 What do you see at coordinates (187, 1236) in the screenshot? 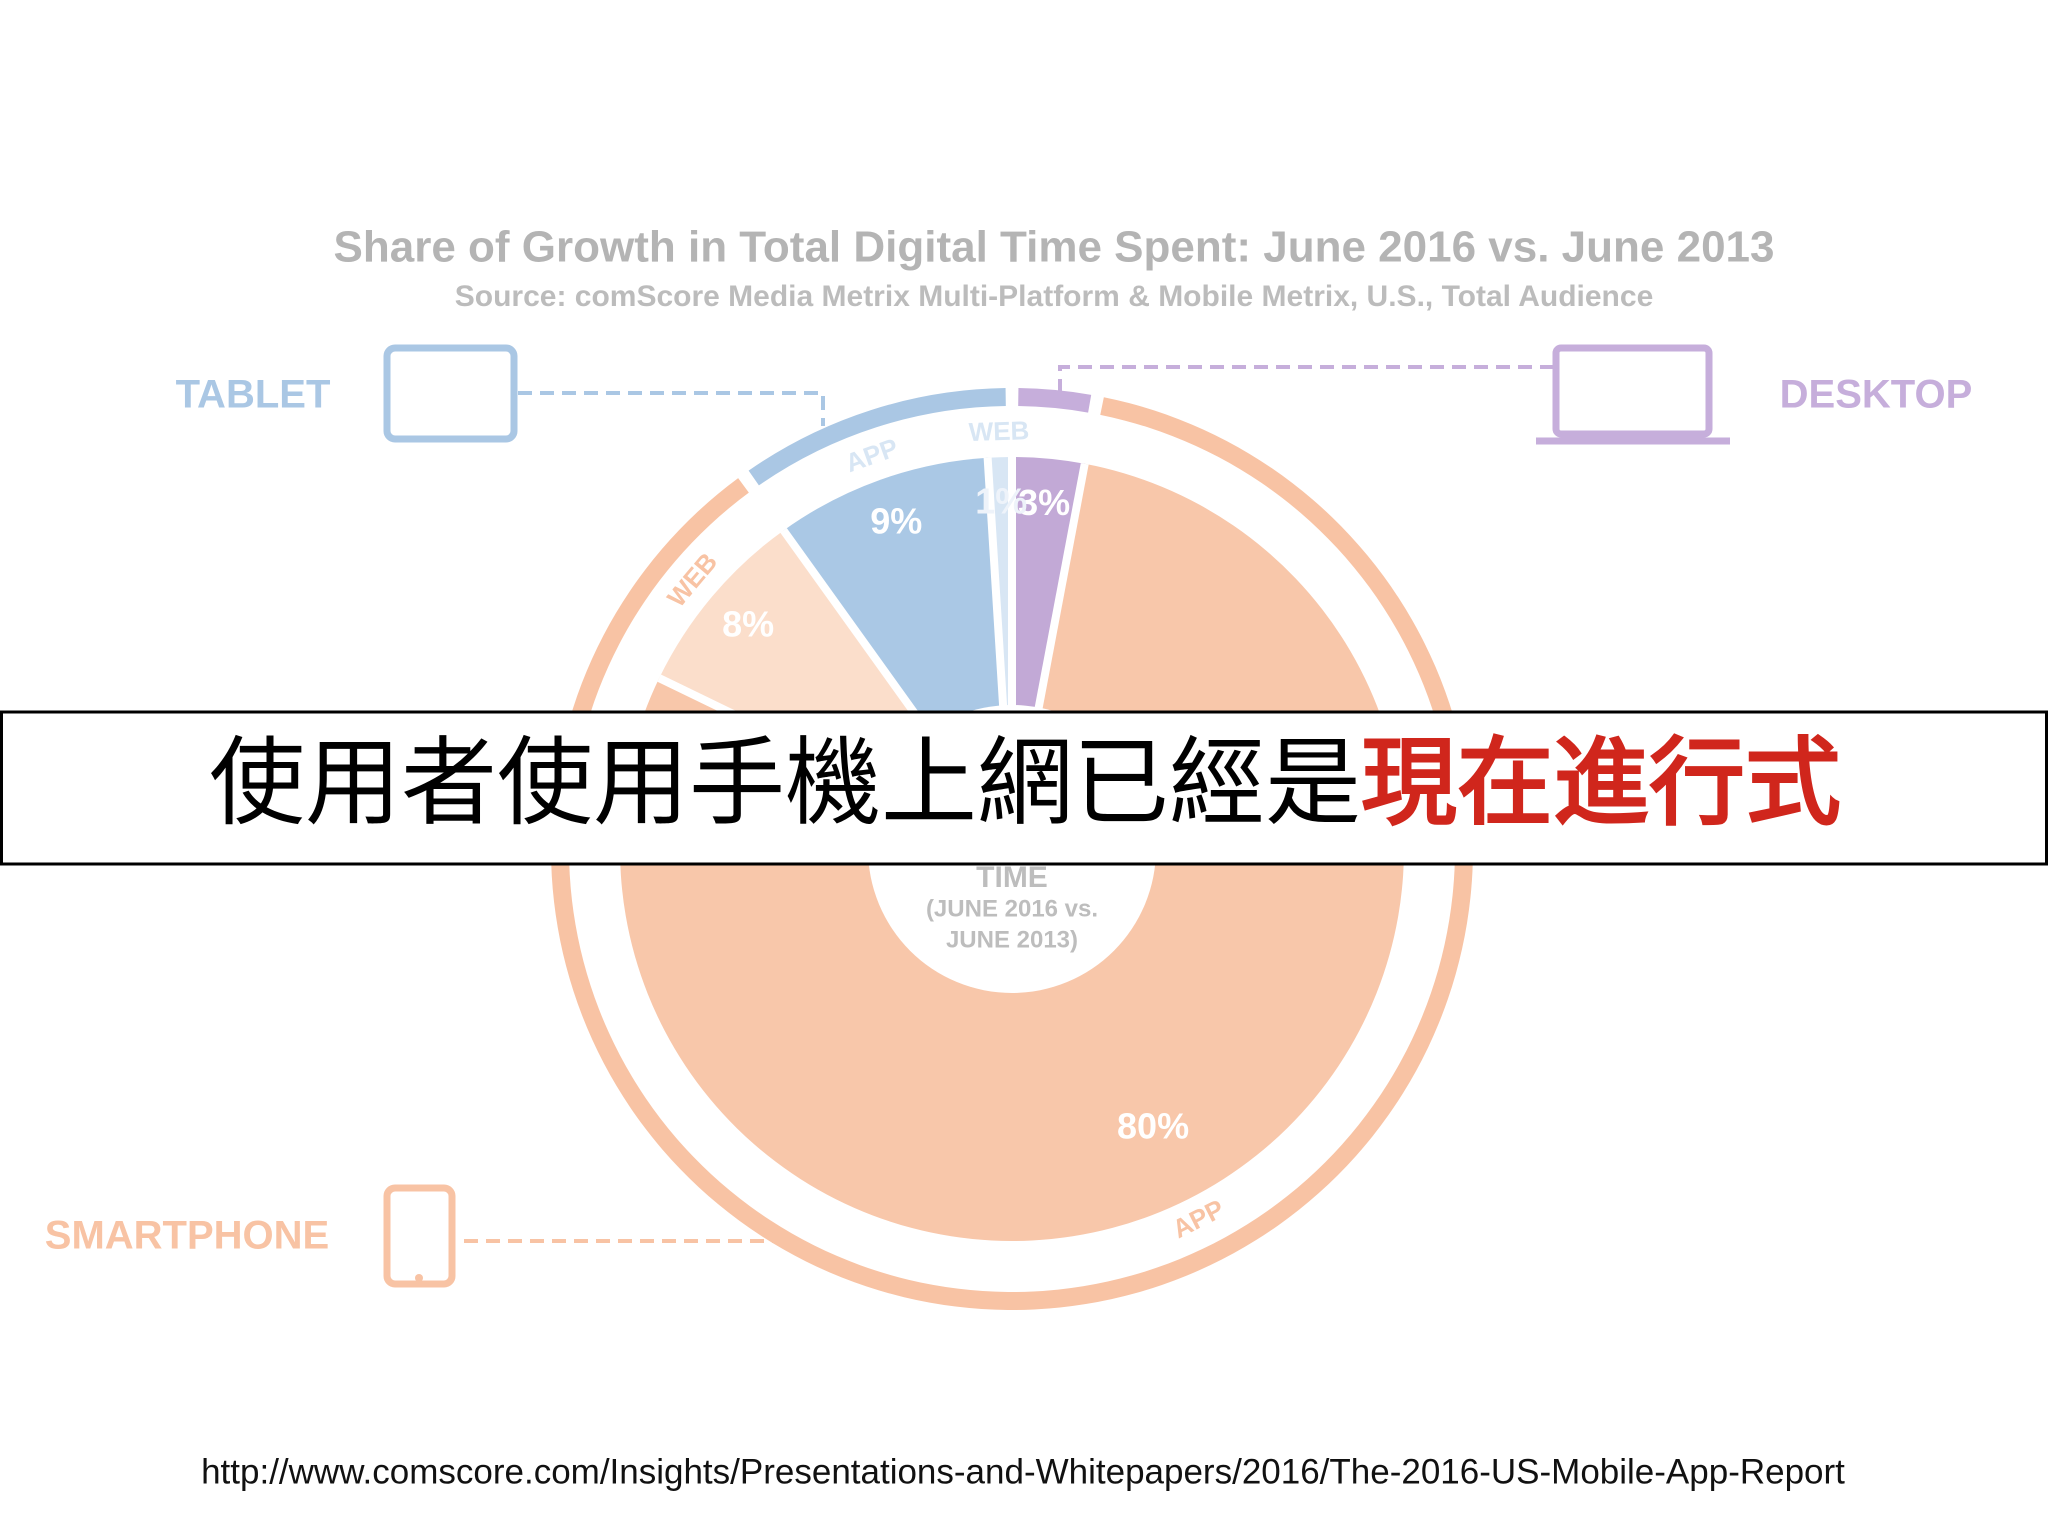
I see `legend-label: SMARTPHONE` at bounding box center [187, 1236].